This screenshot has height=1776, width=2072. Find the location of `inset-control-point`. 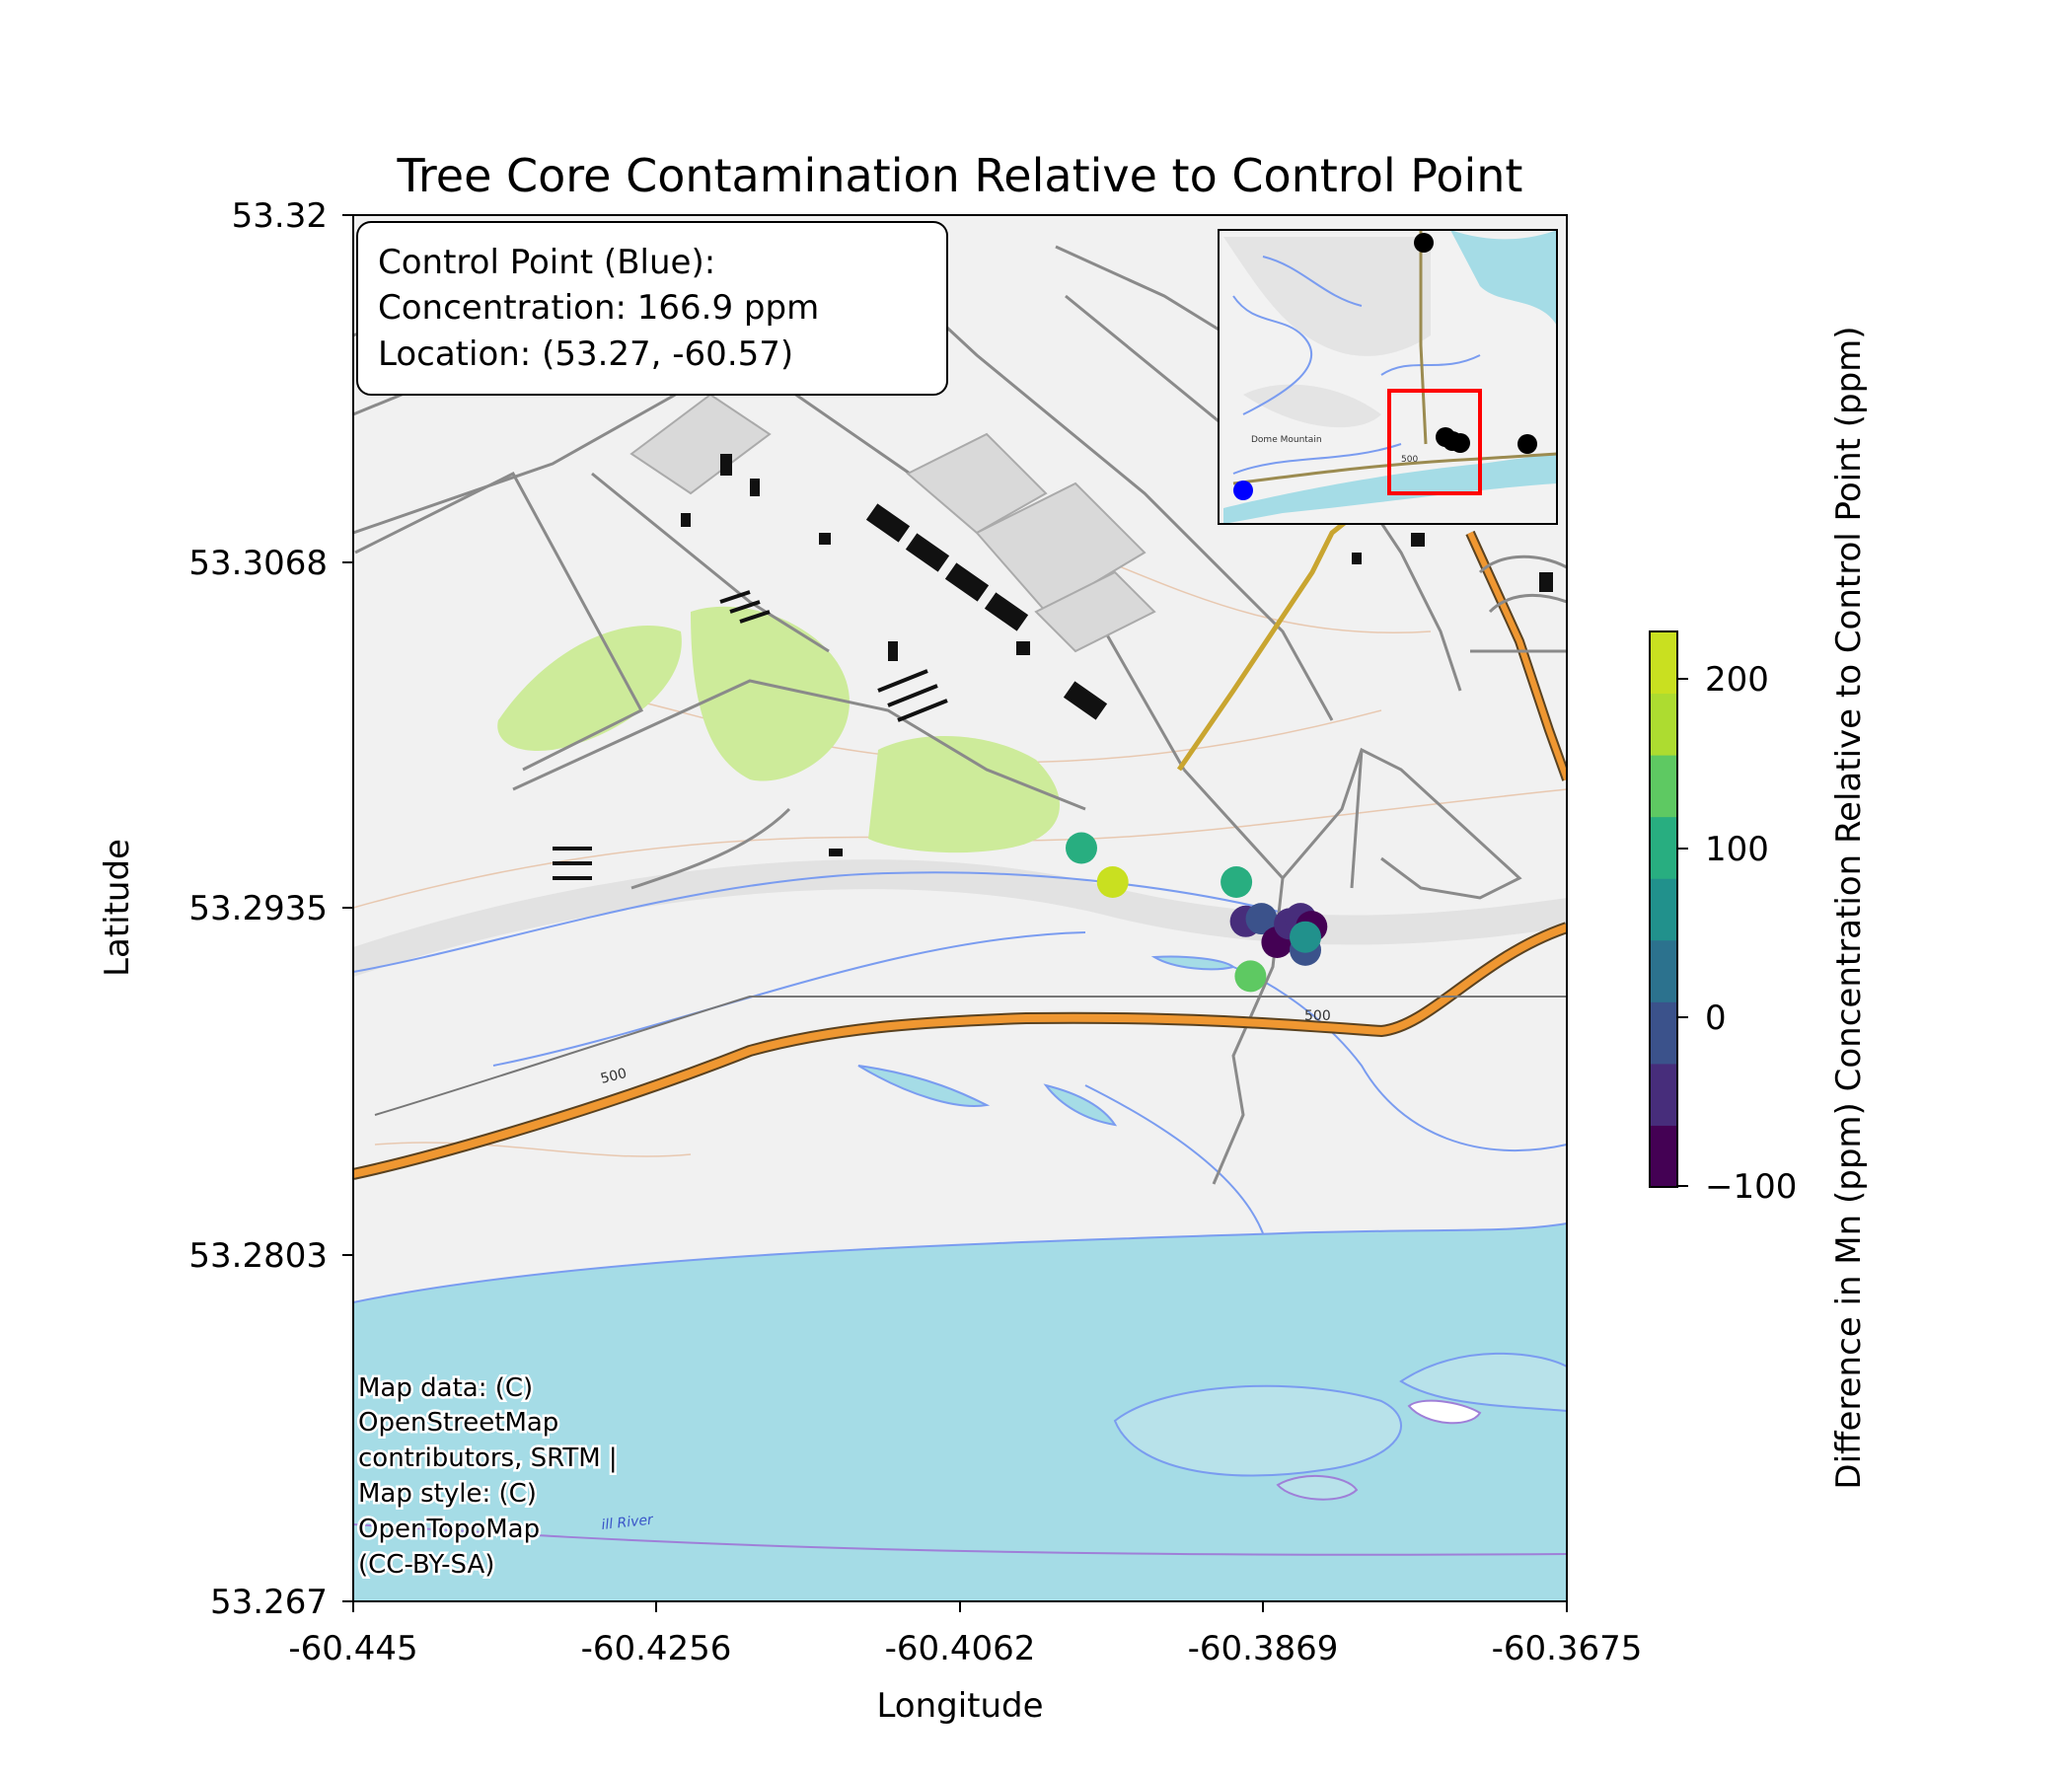

inset-control-point is located at coordinates (1243, 491).